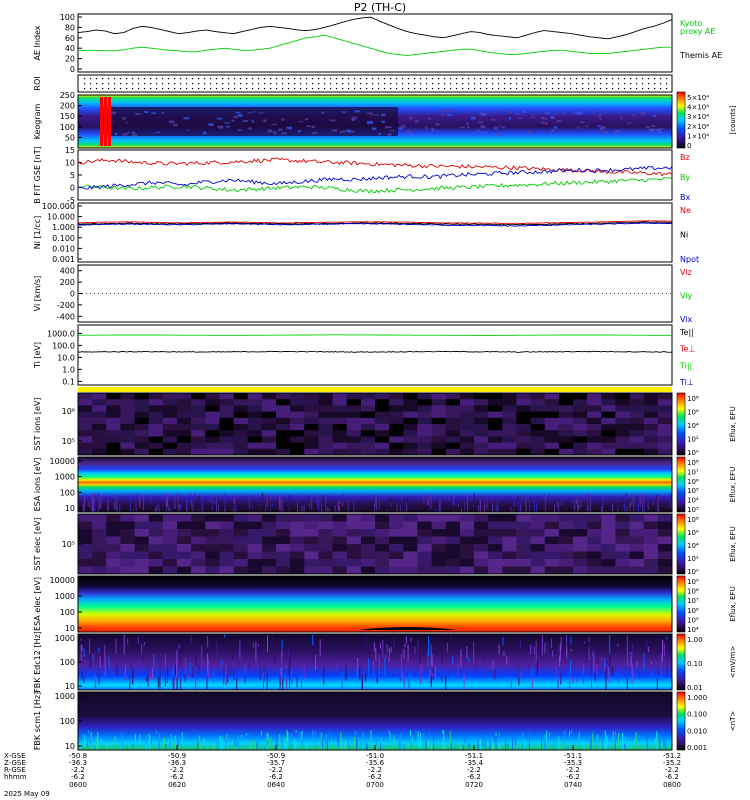 The width and height of the screenshot is (750, 800). What do you see at coordinates (684, 235) in the screenshot?
I see `legend-density-1: Ni` at bounding box center [684, 235].